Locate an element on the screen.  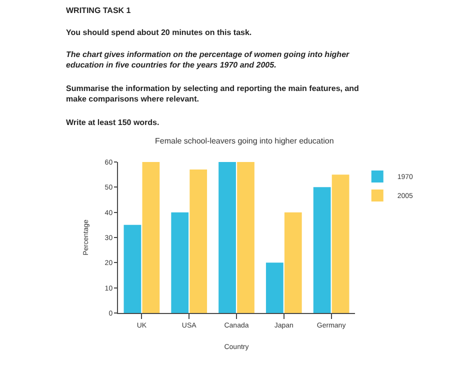
chart-title: Female school-leavers going into higher education is located at coordinates (244, 141).